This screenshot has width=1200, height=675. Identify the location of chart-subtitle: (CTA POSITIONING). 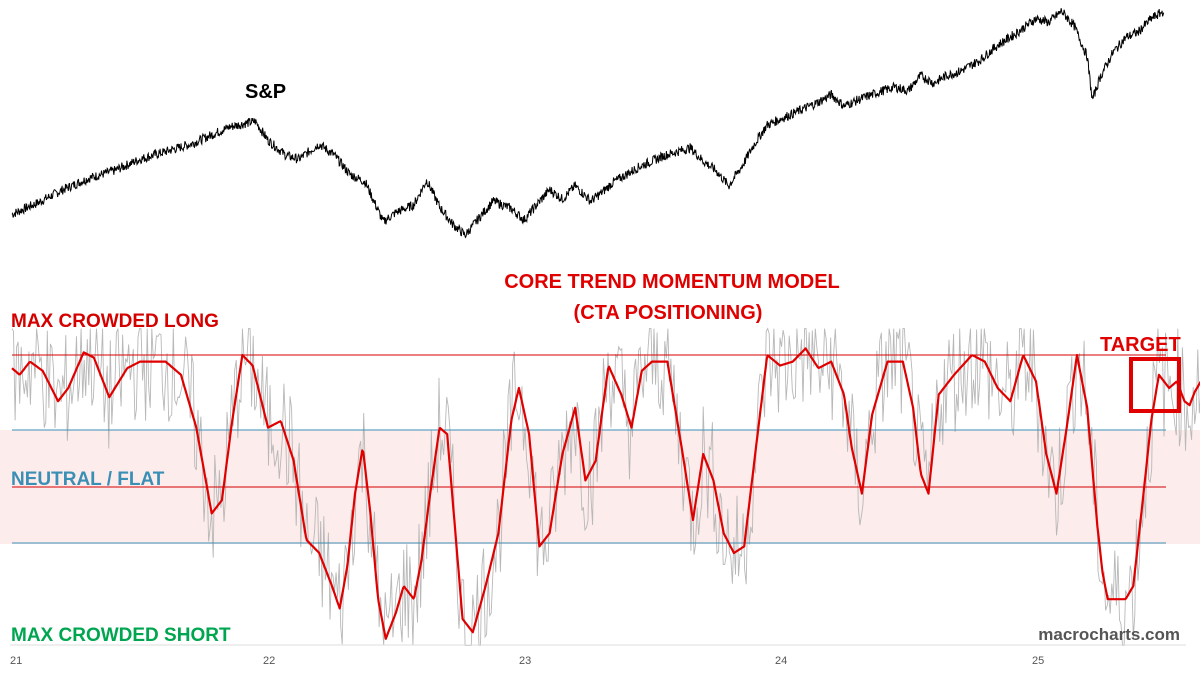
(668, 313).